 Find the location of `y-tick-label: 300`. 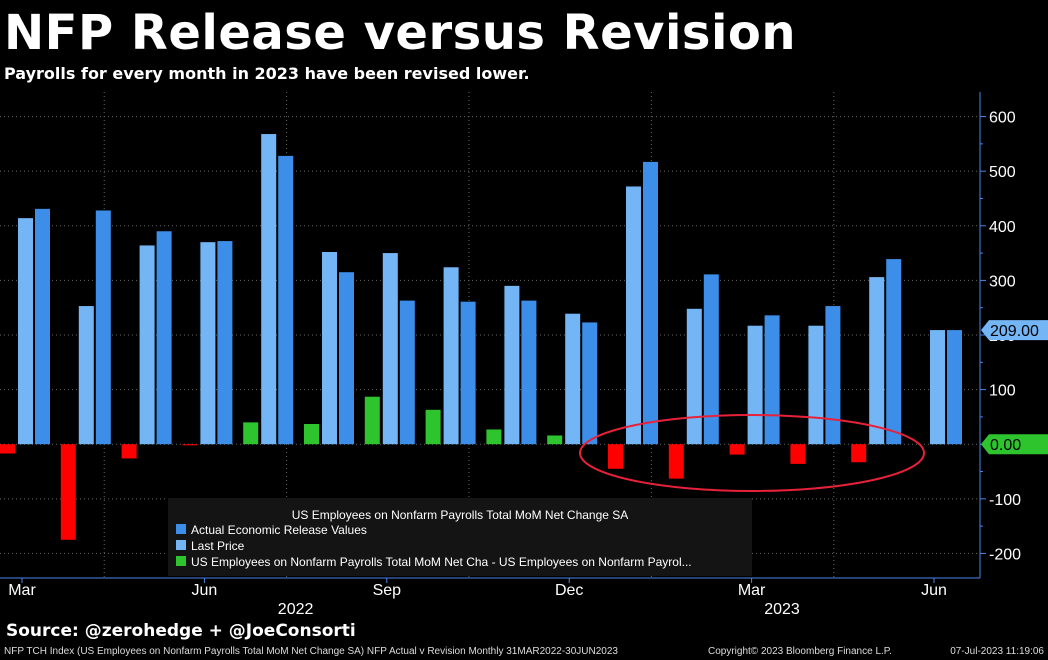

y-tick-label: 300 is located at coordinates (1002, 281).